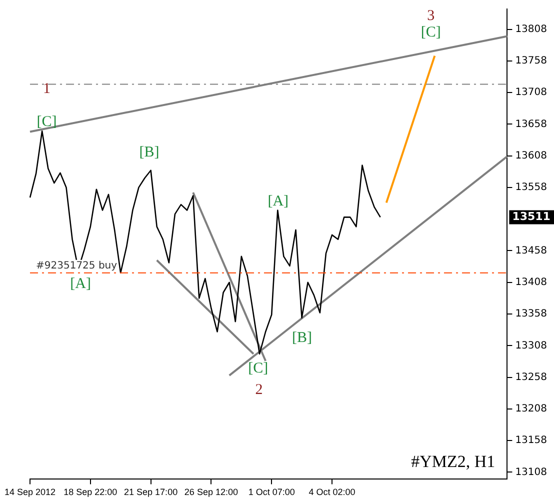 Image resolution: width=554 pixels, height=503 pixels. Describe the element at coordinates (531, 409) in the screenshot. I see `y-tick-label: 13208` at that location.